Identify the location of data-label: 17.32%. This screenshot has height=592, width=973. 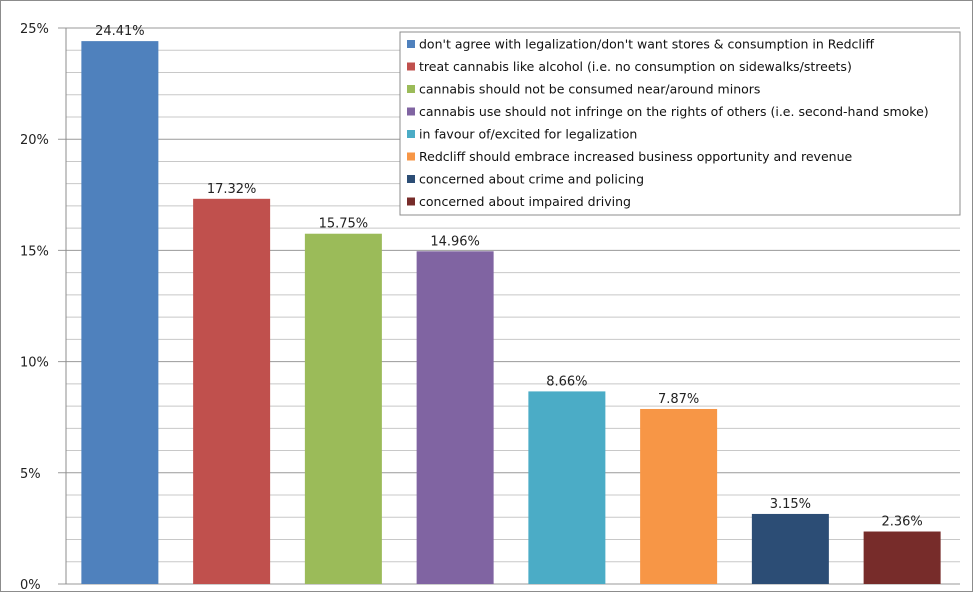
(232, 189).